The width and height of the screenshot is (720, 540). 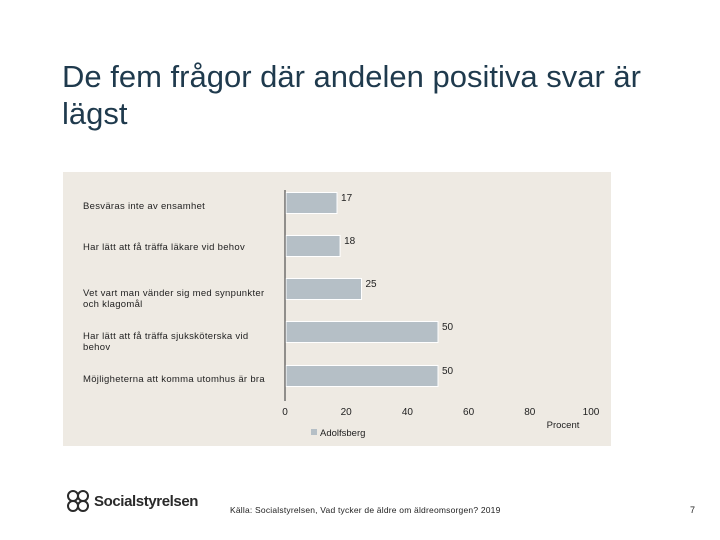 I want to click on socialstyrelsen-logo: Socialstyrelsen, so click(x=131, y=501).